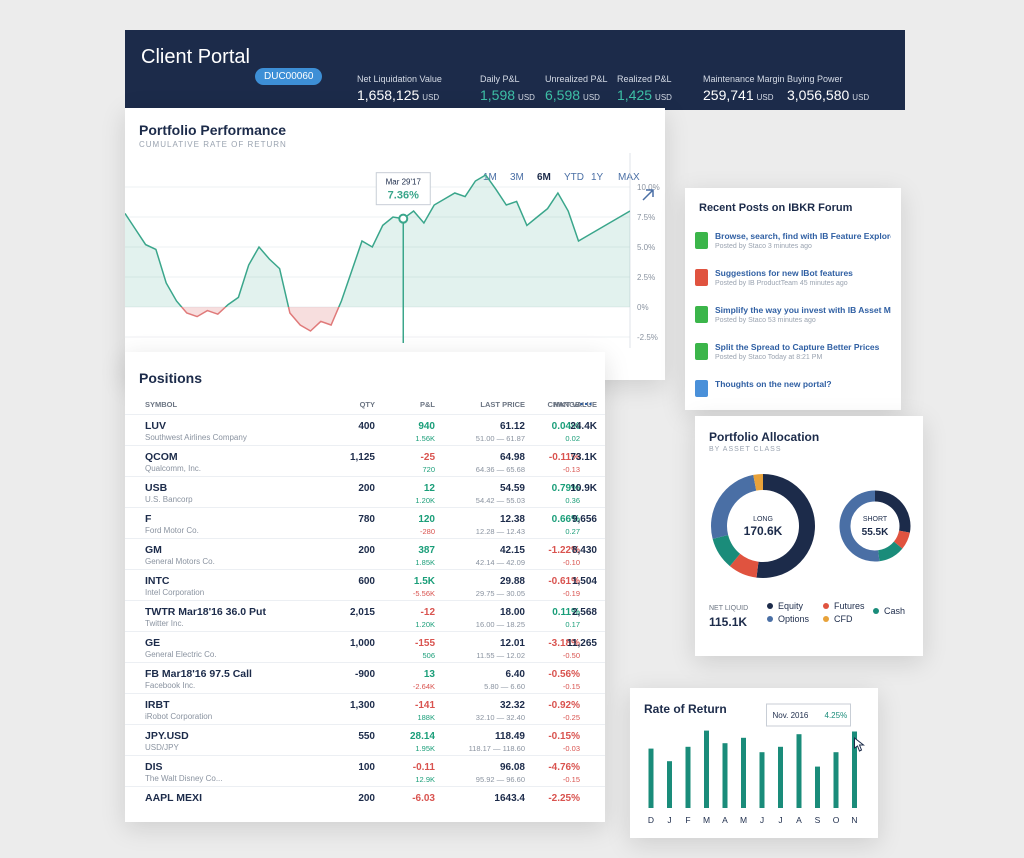 The image size is (1024, 858). Describe the element at coordinates (793, 394) in the screenshot. I see `forum-post: Thoughts on the new portal?` at that location.